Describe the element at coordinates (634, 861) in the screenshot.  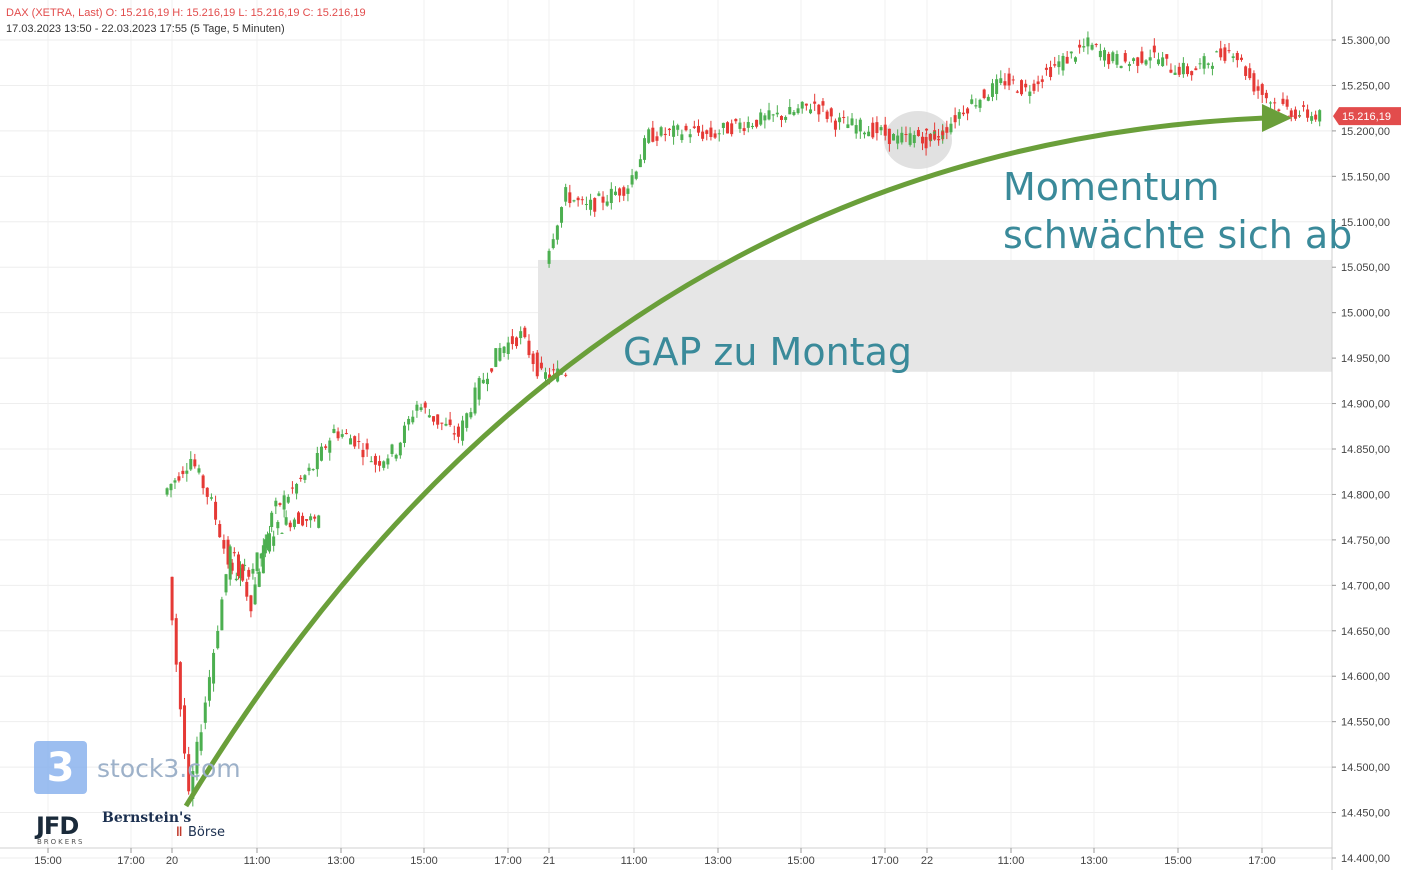
I see `x-tick-label: 11:00` at that location.